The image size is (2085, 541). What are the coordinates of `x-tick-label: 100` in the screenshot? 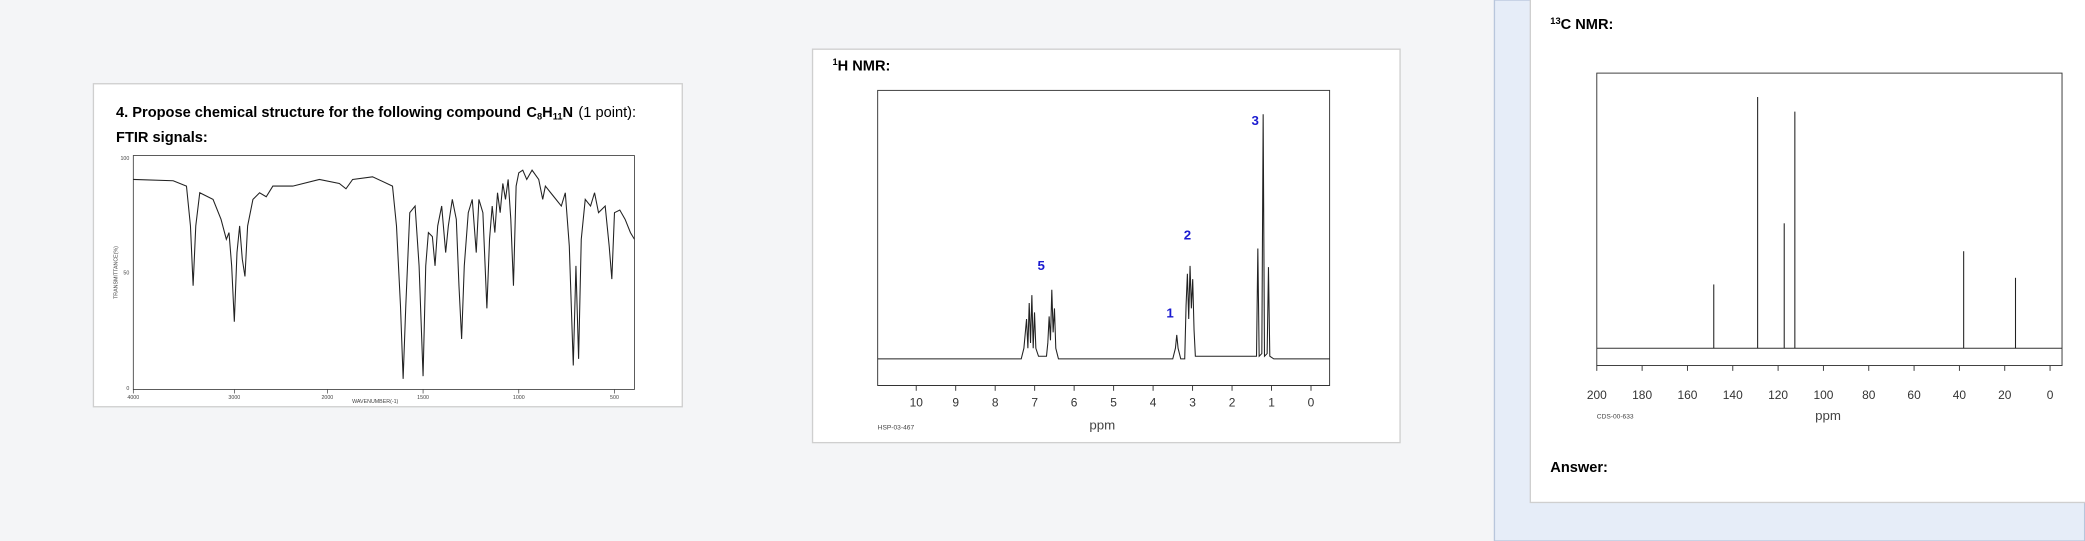 It's located at (1823, 395).